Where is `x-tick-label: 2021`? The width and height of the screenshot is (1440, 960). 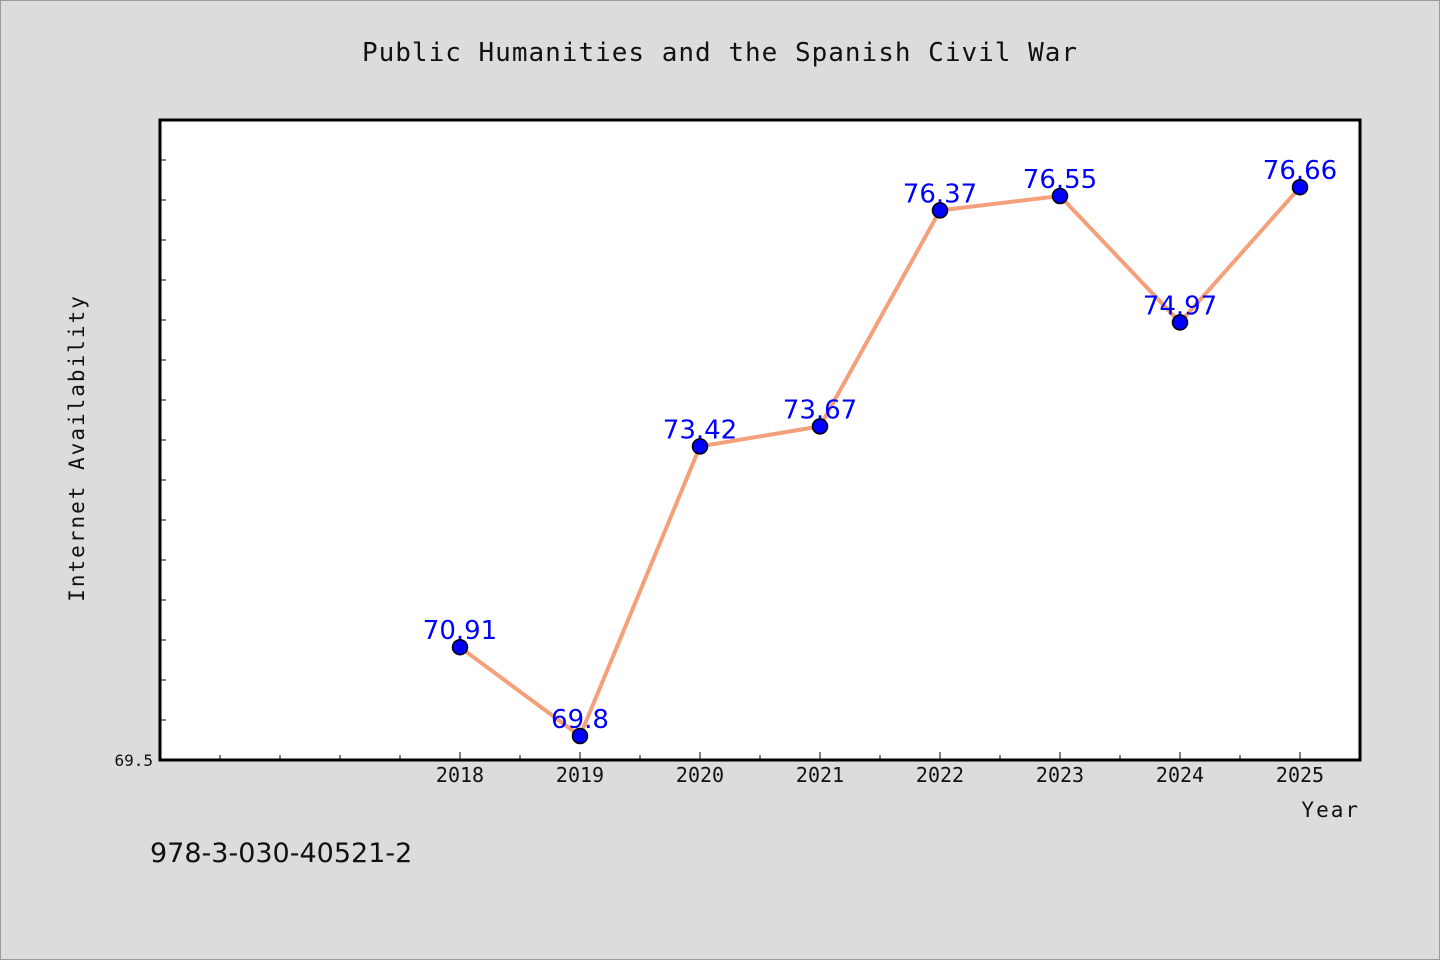 x-tick-label: 2021 is located at coordinates (820, 775).